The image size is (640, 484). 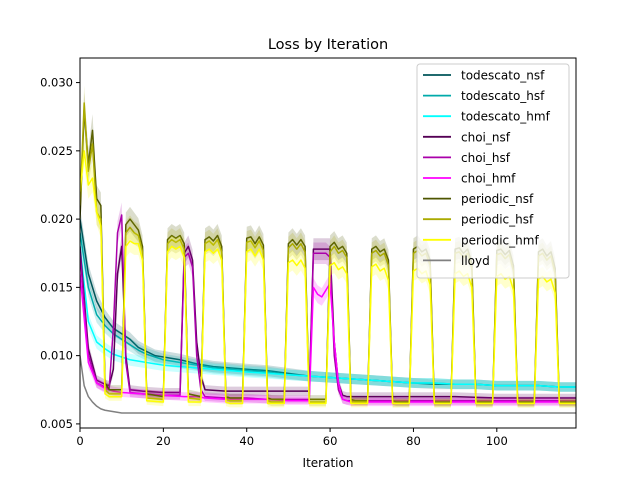 What do you see at coordinates (488, 179) in the screenshot?
I see `legend-label-choi-hmf: choi_hmf` at bounding box center [488, 179].